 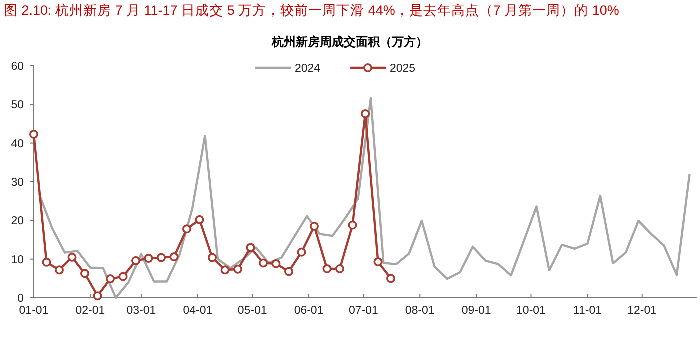 What do you see at coordinates (349, 42) in the screenshot?
I see `chart-subtitle: 杭州新房周成交面积（万方）` at bounding box center [349, 42].